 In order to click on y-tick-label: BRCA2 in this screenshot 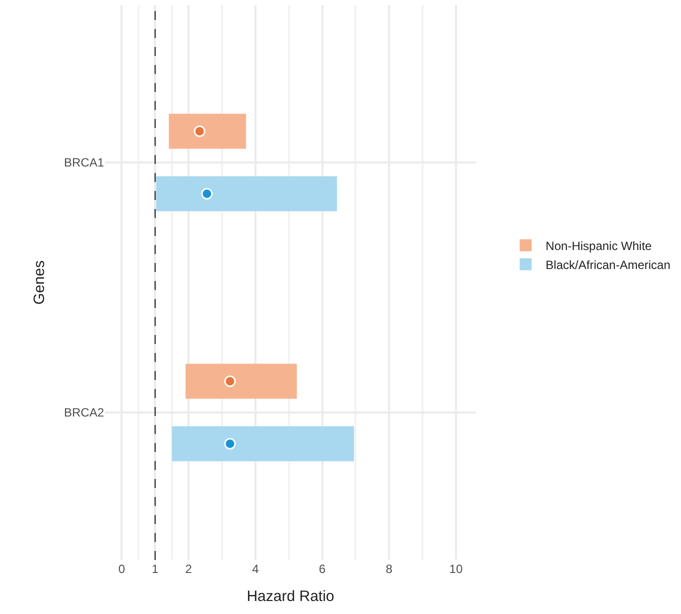, I will do `click(84, 413)`.